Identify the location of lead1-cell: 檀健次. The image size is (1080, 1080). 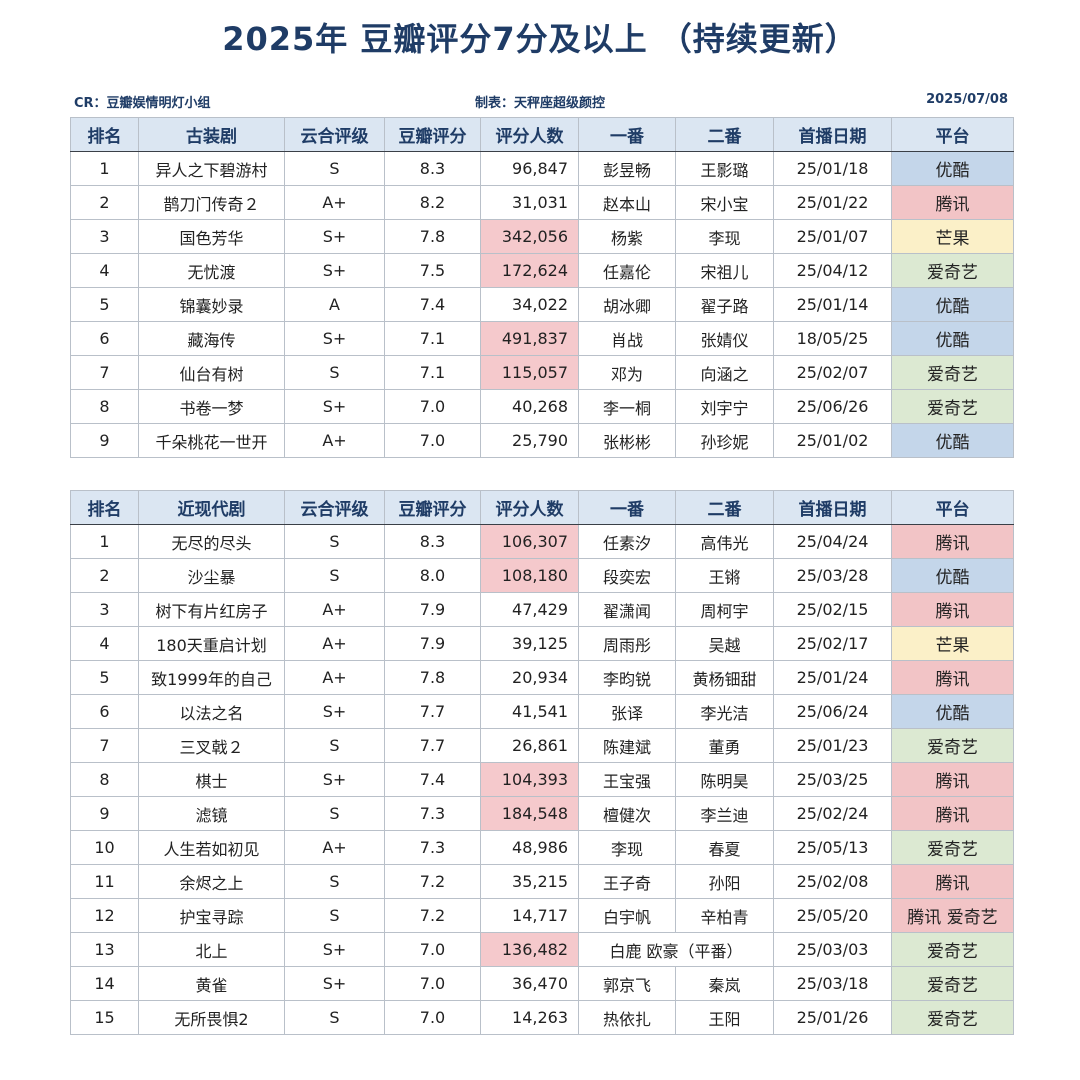
(627, 813).